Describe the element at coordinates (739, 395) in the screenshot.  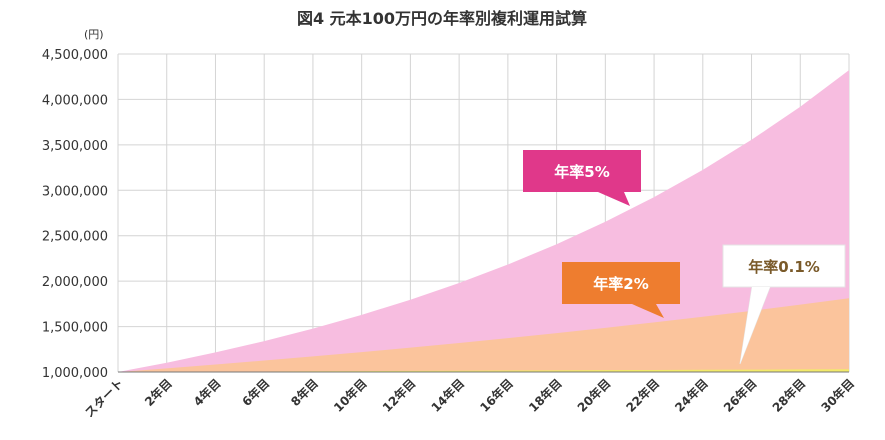
I see `x-tick-label: 26年目` at that location.